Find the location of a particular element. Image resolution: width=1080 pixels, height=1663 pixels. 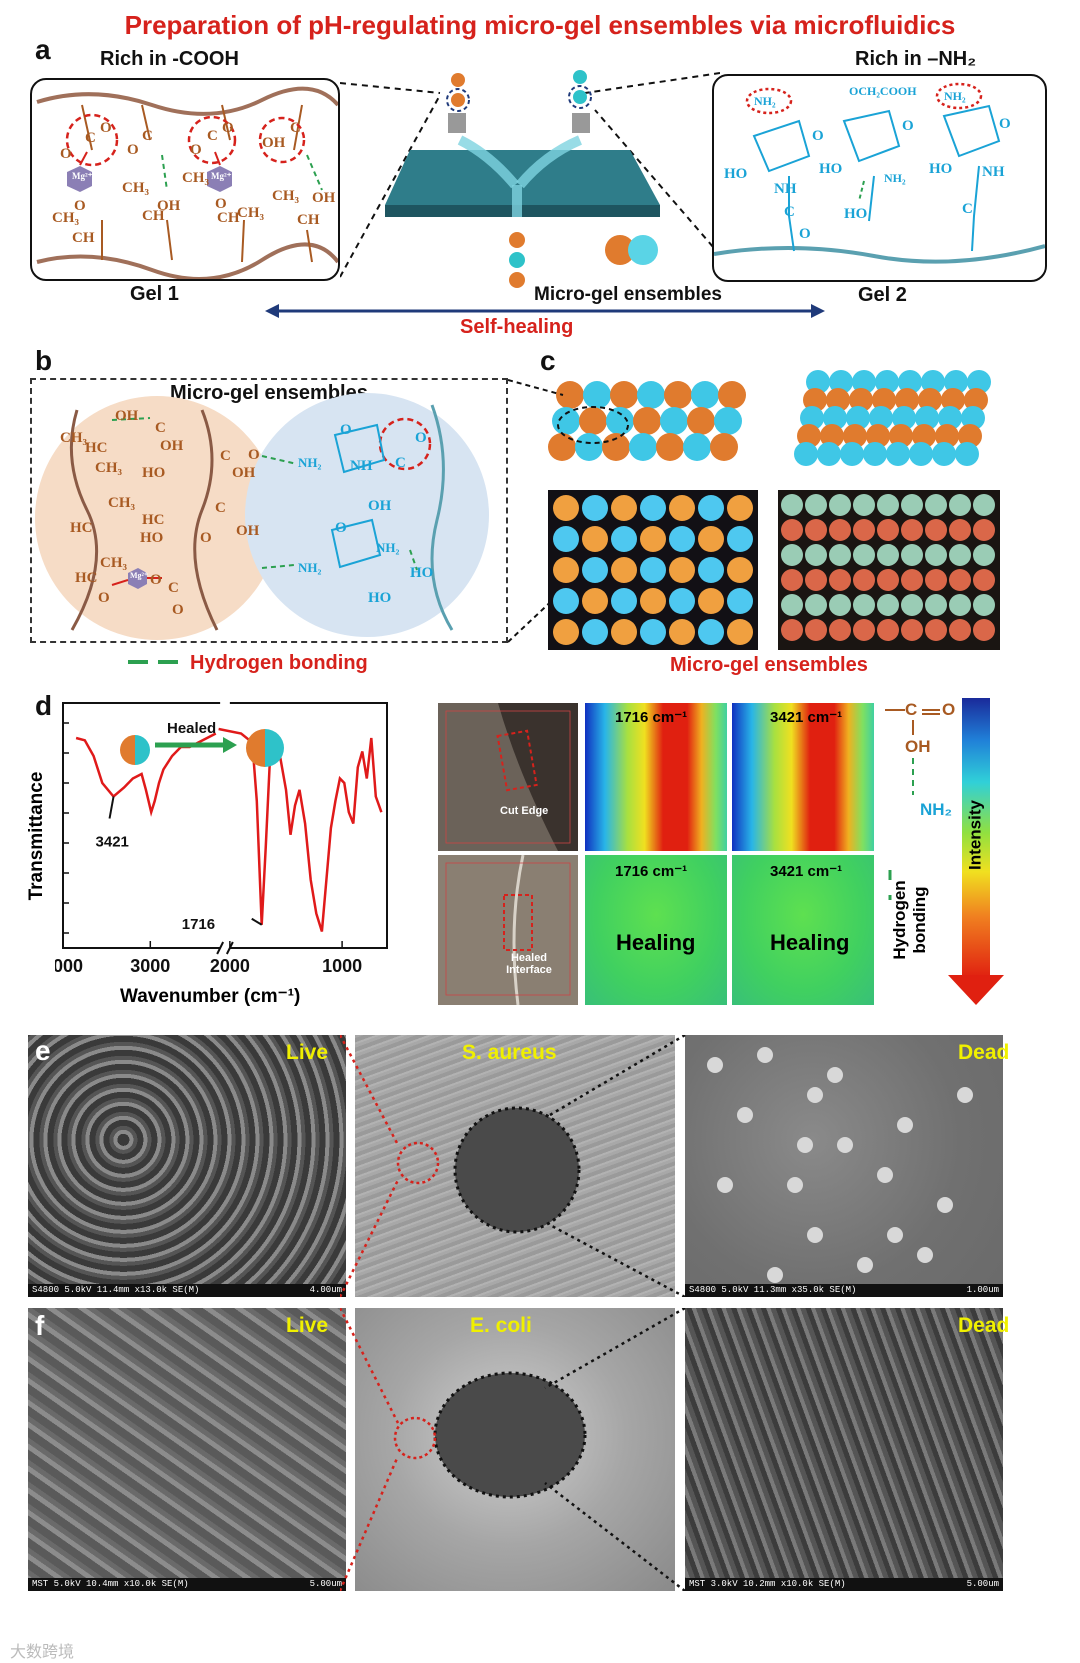

nh-label: NH is located at coordinates (785, 189).